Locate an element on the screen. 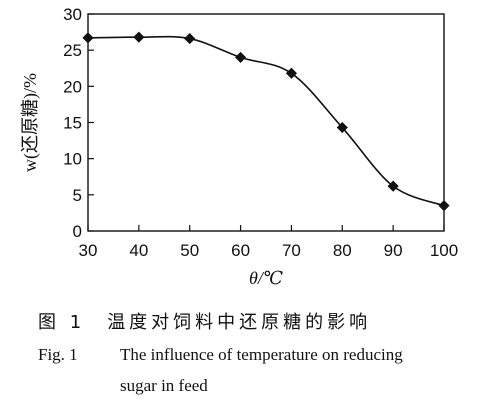  y-tick-label: 15 is located at coordinates (72, 123).